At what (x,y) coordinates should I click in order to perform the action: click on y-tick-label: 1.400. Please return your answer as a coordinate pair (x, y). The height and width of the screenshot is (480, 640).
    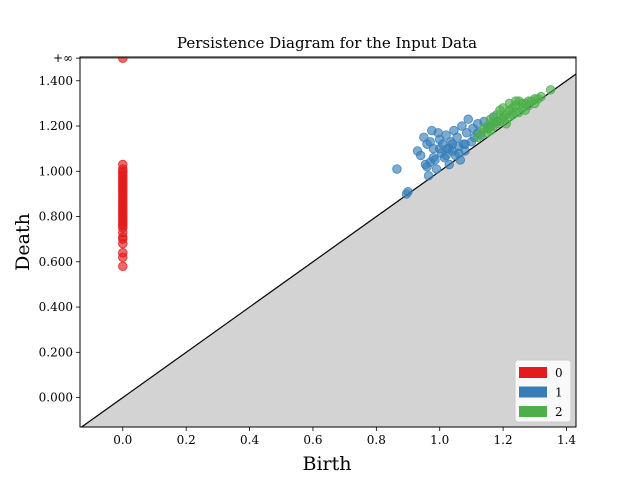
    Looking at the image, I should click on (56, 81).